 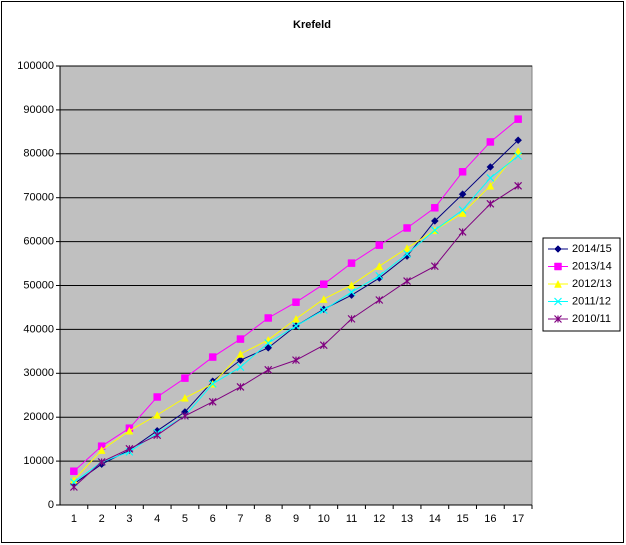 What do you see at coordinates (592, 266) in the screenshot?
I see `legend-label: 2013/14` at bounding box center [592, 266].